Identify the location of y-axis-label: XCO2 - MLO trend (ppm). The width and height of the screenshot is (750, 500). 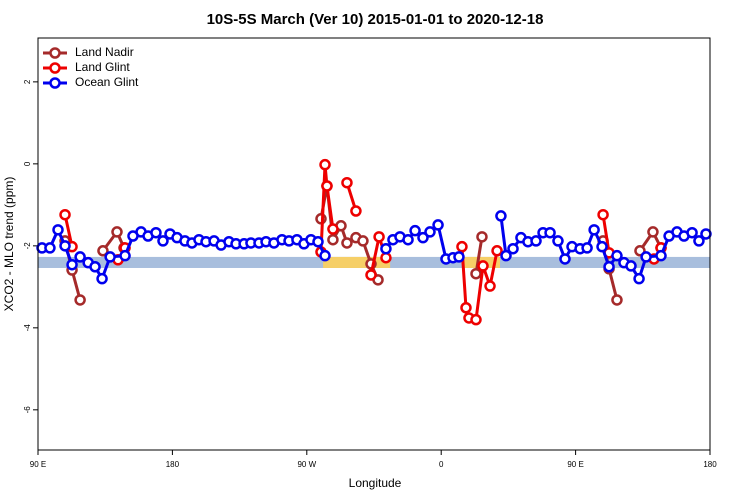
(9, 244).